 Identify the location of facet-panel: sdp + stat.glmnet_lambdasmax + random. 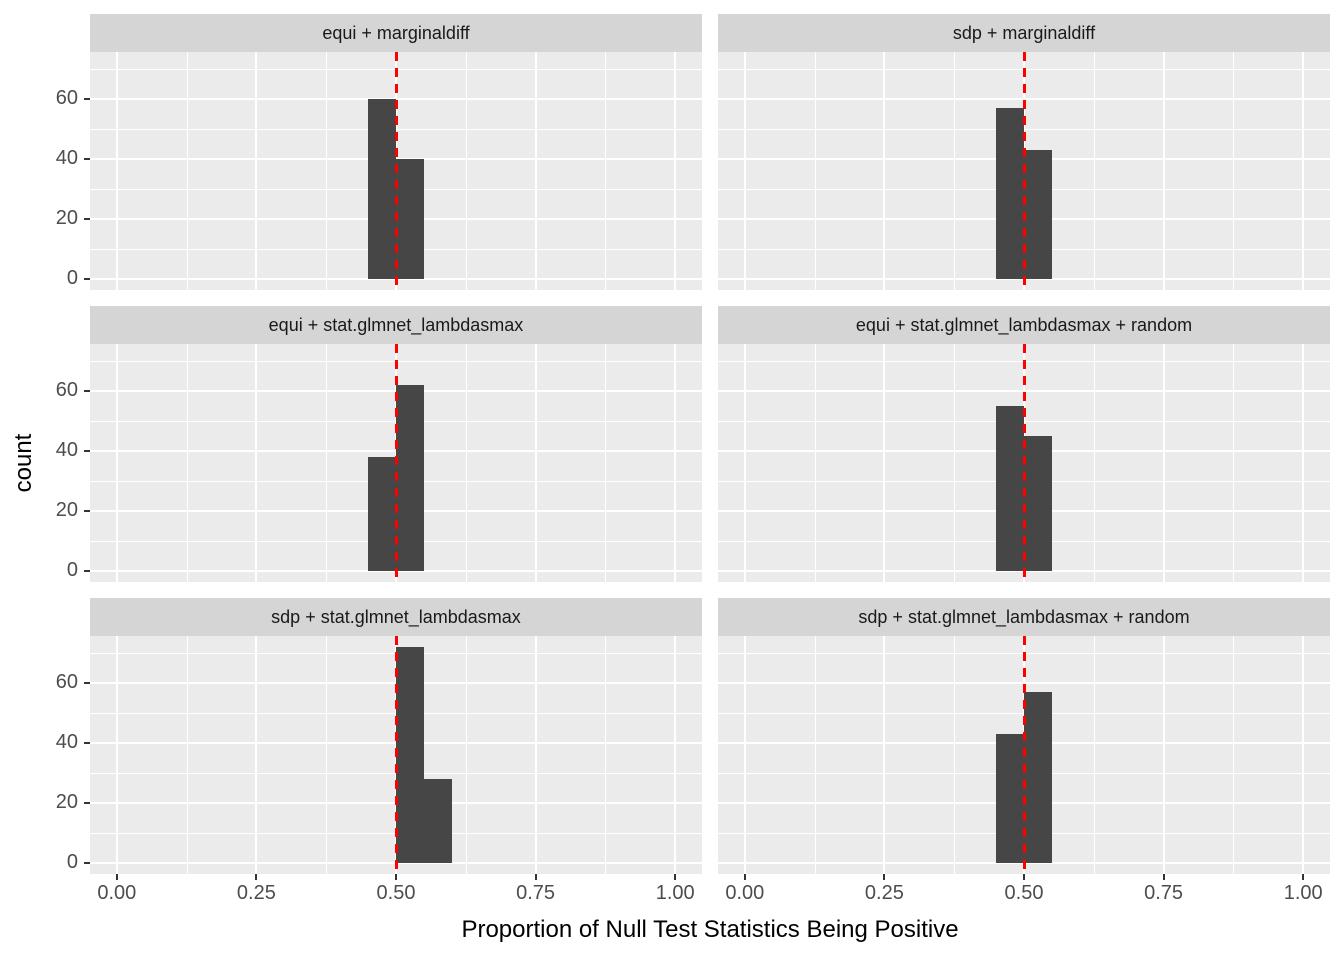
(1024, 736).